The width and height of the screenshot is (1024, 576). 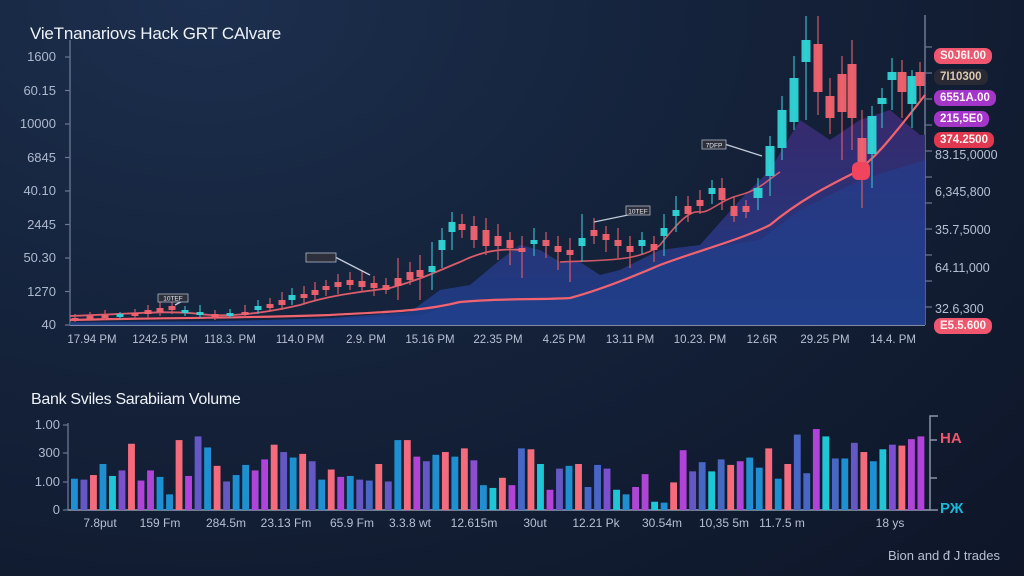 I want to click on volume-y-tick-label: 300, so click(x=49, y=452).